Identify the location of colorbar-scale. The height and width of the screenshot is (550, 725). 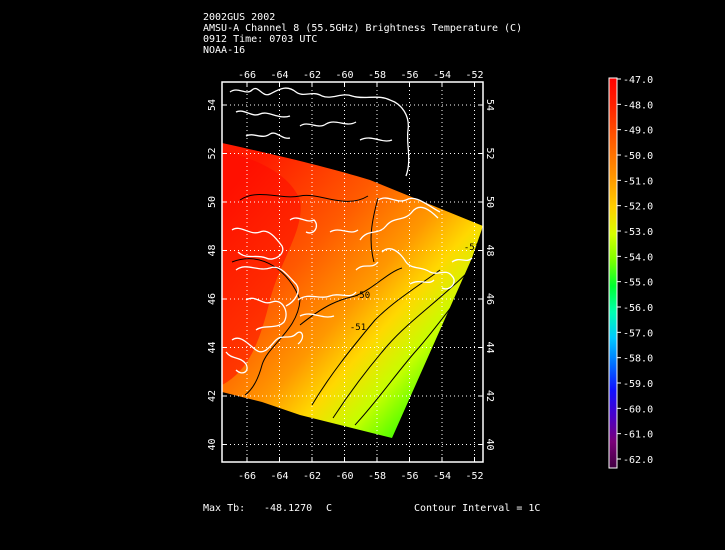
(613, 273).